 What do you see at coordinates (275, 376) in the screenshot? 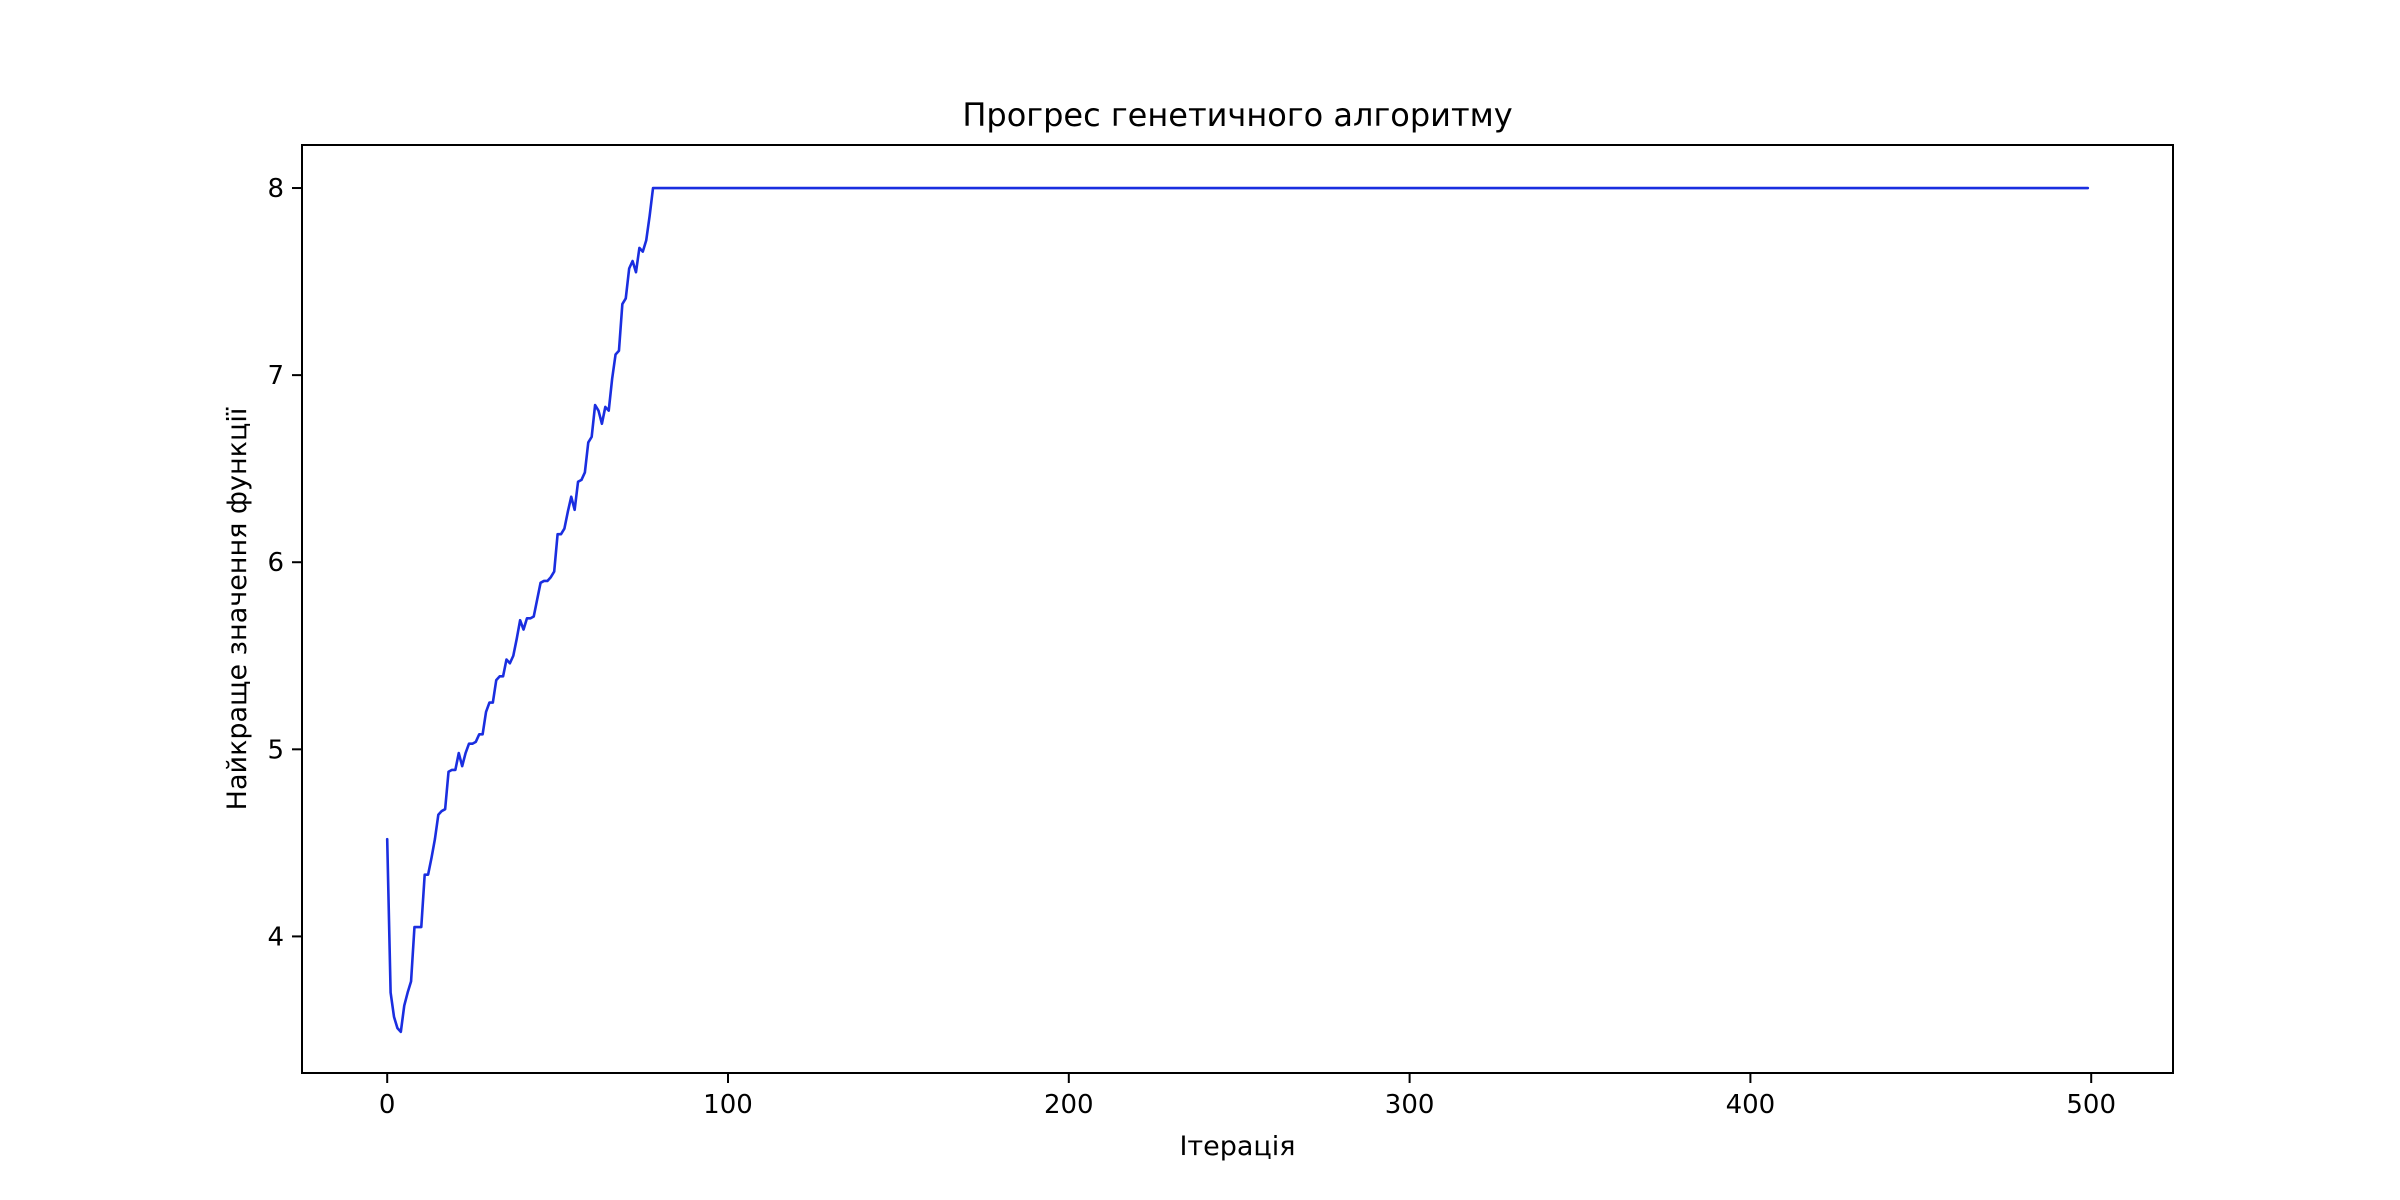
I see `y-tick-label-3: 7` at bounding box center [275, 376].